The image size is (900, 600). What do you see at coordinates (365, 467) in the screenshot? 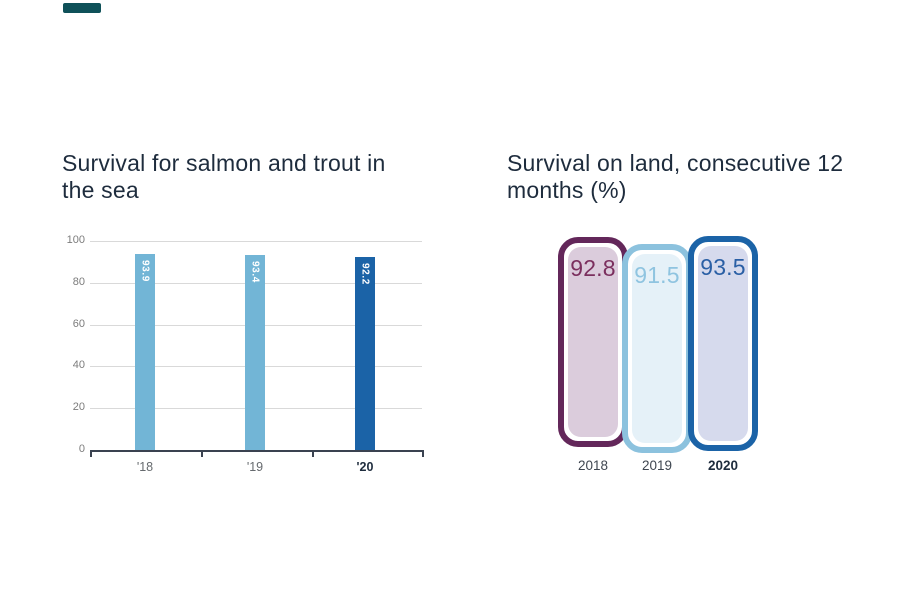
I see `x-axis-category-label: '20` at bounding box center [365, 467].